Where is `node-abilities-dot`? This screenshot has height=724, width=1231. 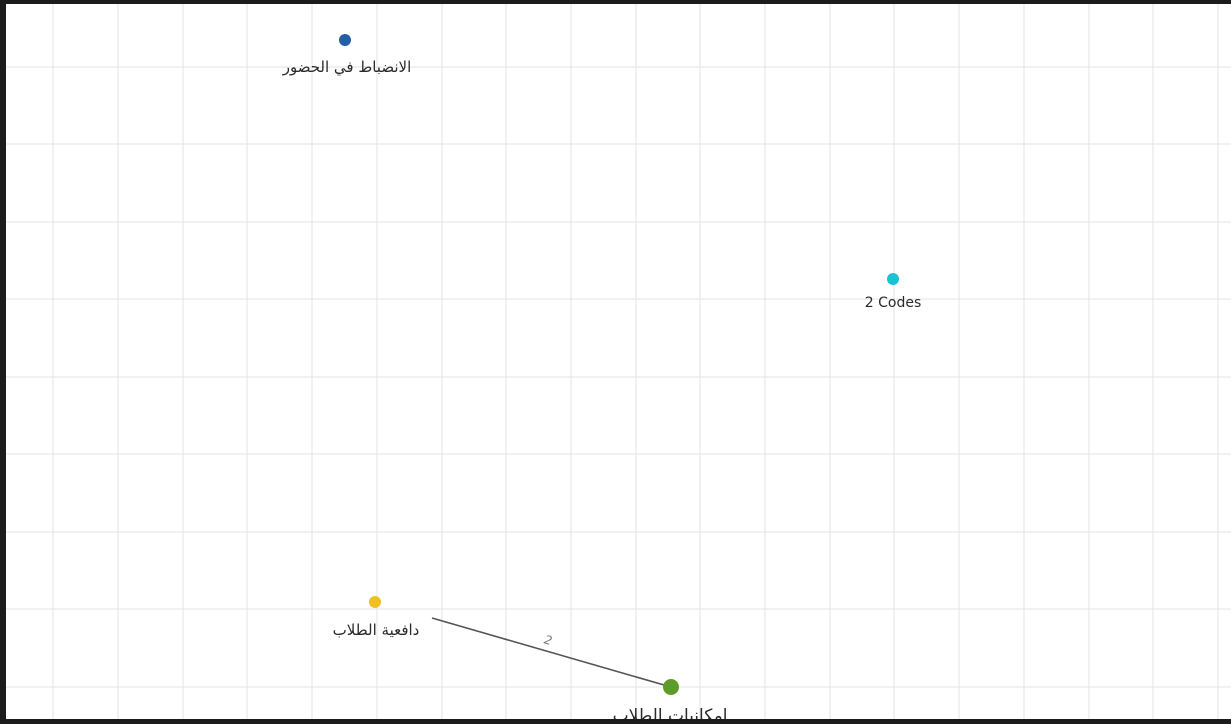
node-abilities-dot is located at coordinates (671, 687).